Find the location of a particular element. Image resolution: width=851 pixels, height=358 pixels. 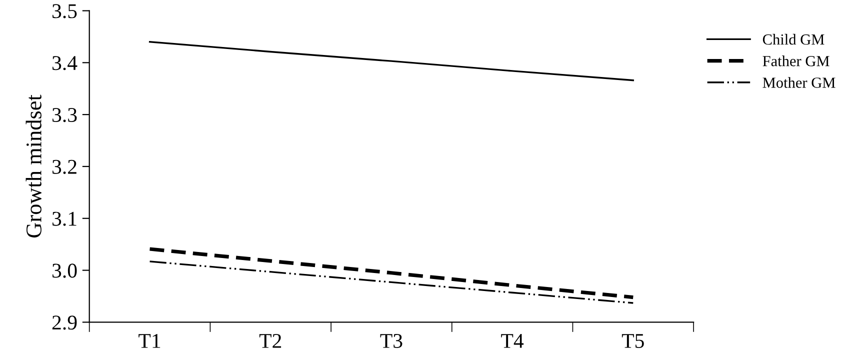

y-tick-label: 3.0 is located at coordinates (64, 271).